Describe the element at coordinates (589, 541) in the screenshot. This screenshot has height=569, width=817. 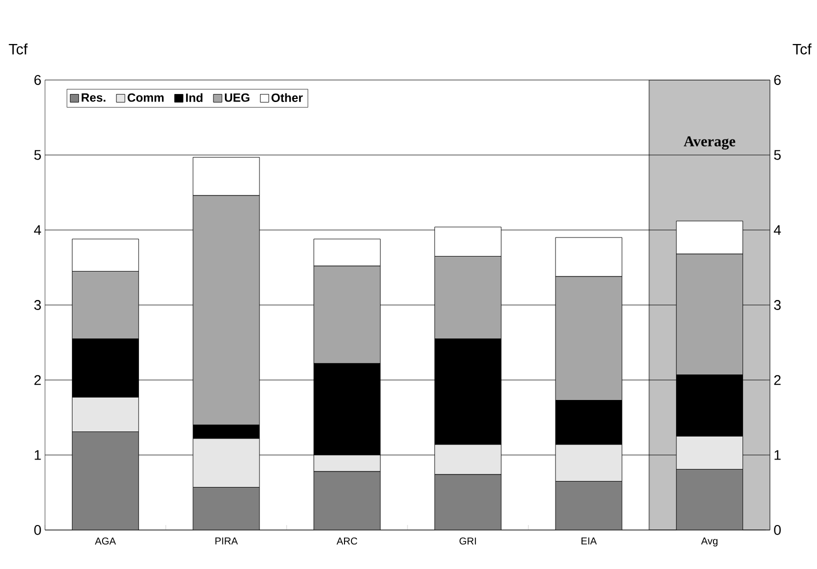
I see `x-tick-label: EIA` at that location.